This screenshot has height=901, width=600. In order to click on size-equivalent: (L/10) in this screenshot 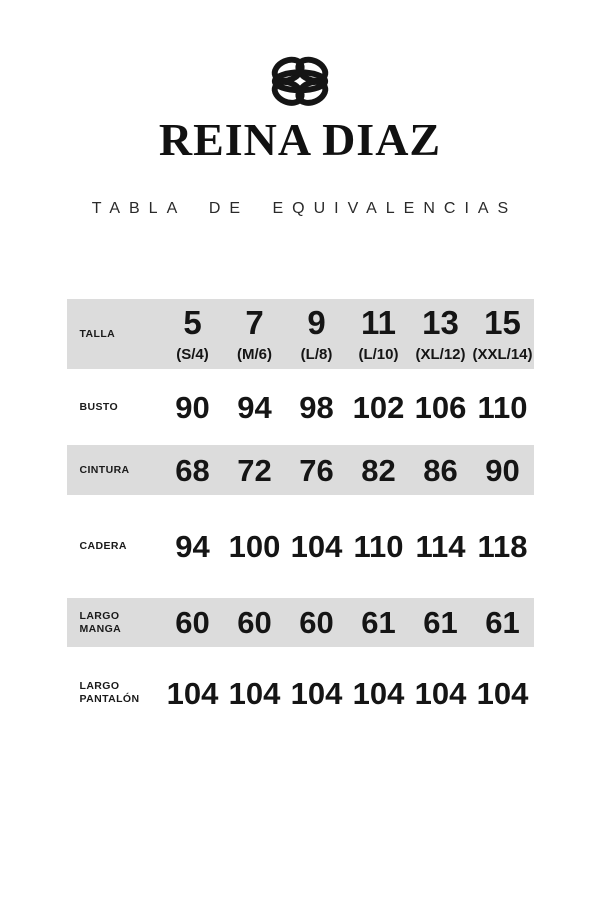, I will do `click(378, 354)`.